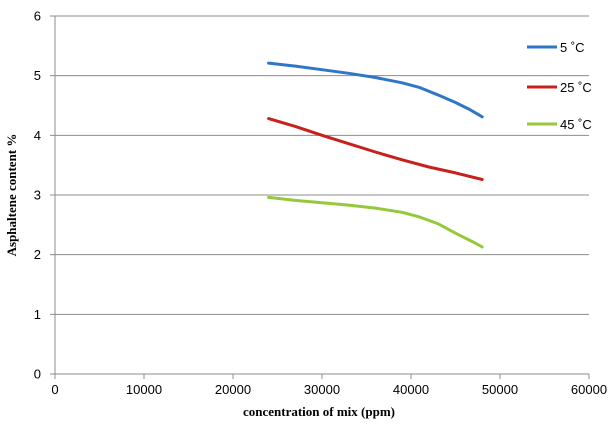 Image resolution: width=611 pixels, height=430 pixels. Describe the element at coordinates (11, 195) in the screenshot. I see `y-axis-title: Asphaltene content %` at that location.